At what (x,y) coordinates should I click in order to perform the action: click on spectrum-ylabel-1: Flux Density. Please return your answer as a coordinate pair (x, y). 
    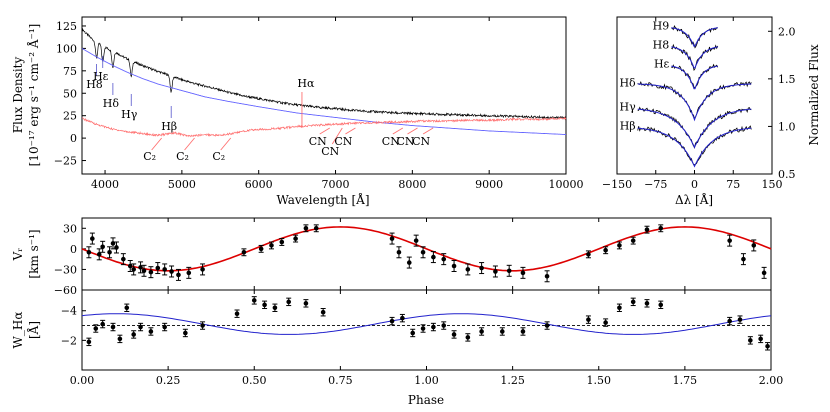
    Looking at the image, I should click on (18, 95).